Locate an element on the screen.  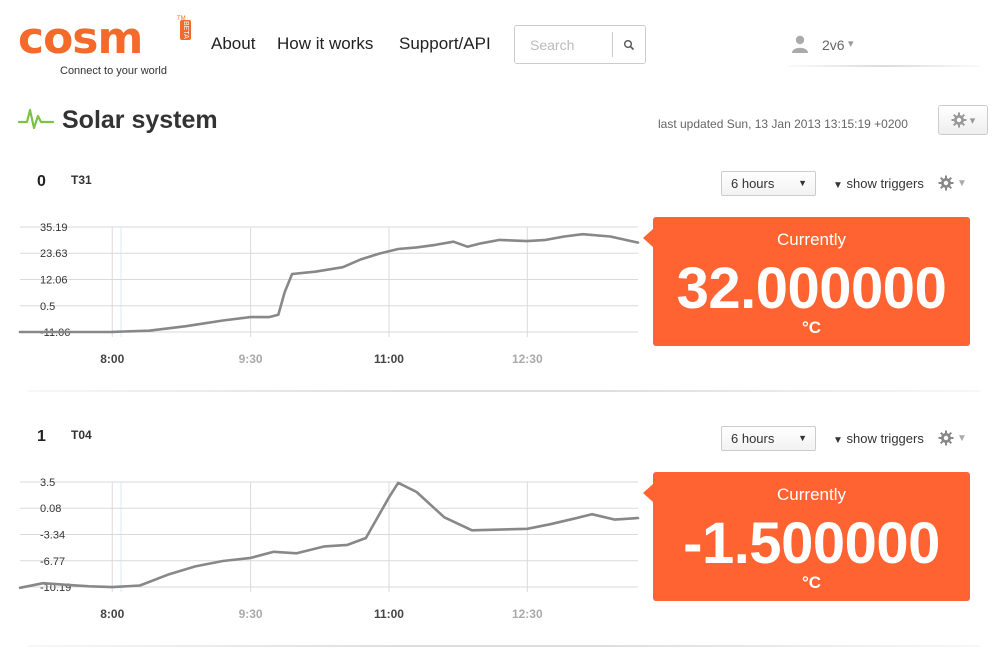
logo-beta-badge: BETA is located at coordinates (185, 30).